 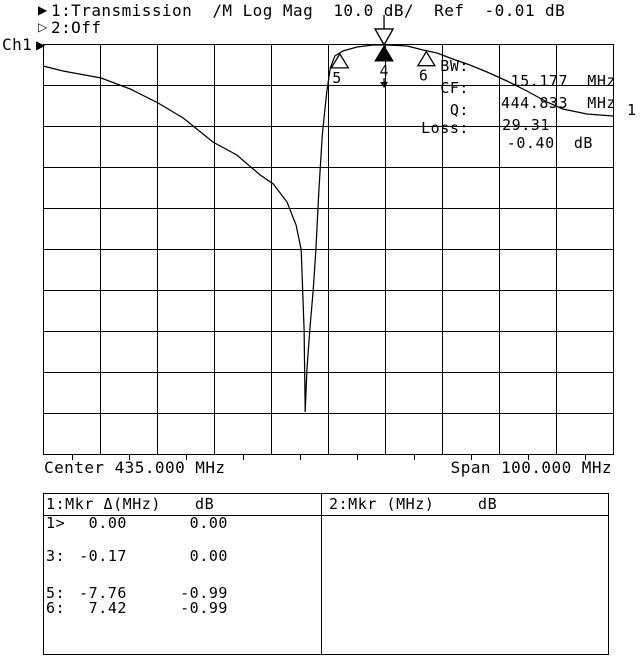 What do you see at coordinates (459, 110) in the screenshot?
I see `readout-q-label: Q:` at bounding box center [459, 110].